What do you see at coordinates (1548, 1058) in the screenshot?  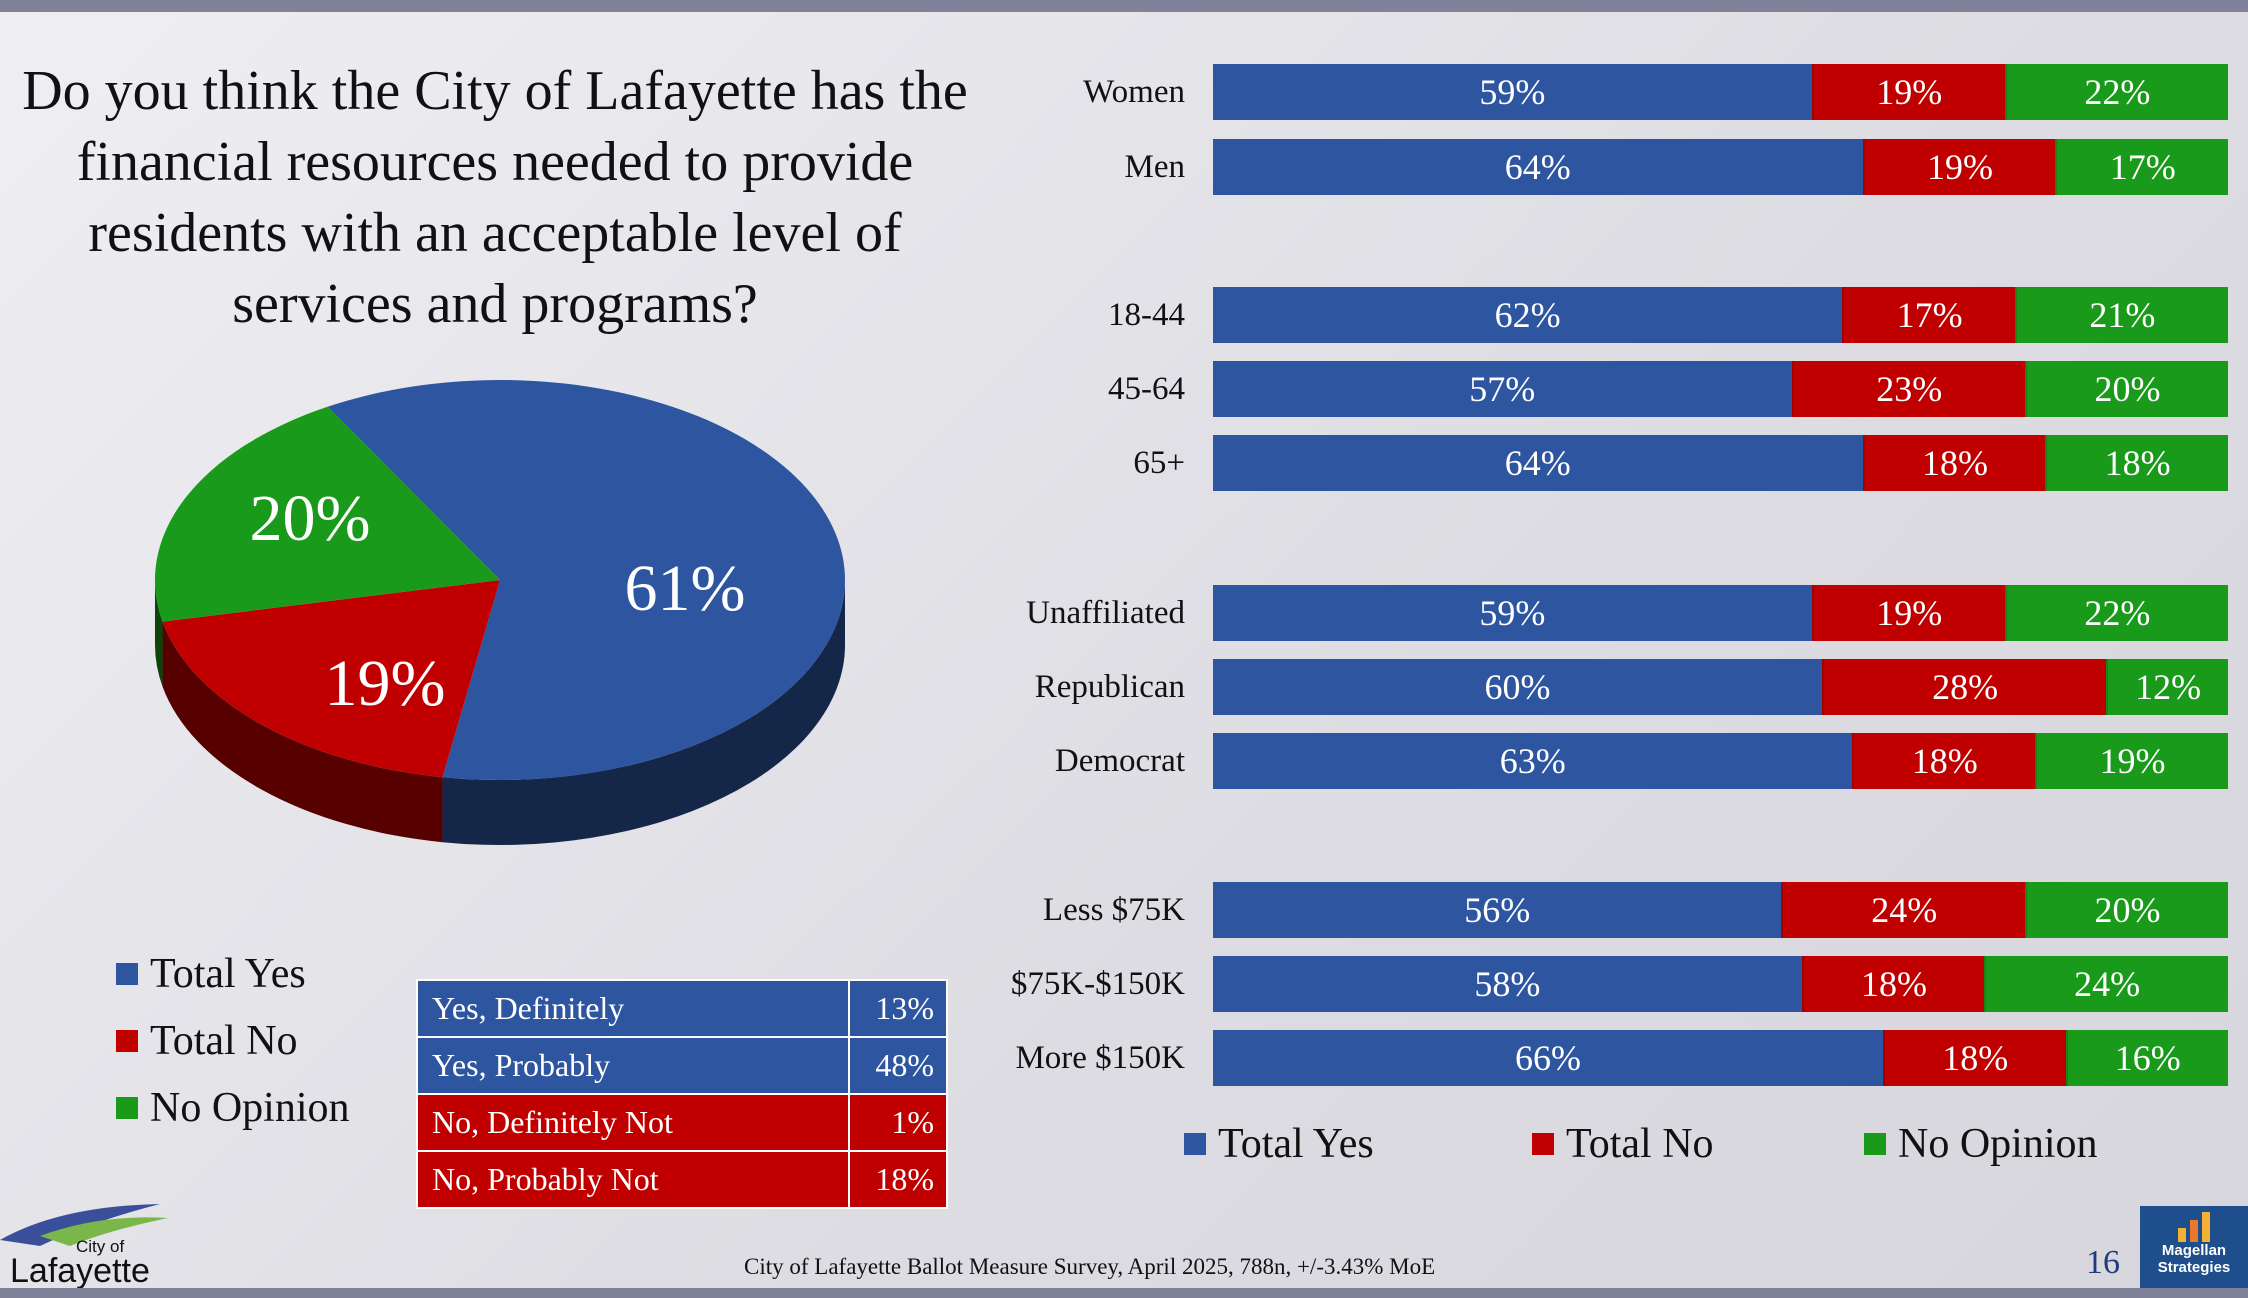 I see `bar-segment-total-yes: 66%` at bounding box center [1548, 1058].